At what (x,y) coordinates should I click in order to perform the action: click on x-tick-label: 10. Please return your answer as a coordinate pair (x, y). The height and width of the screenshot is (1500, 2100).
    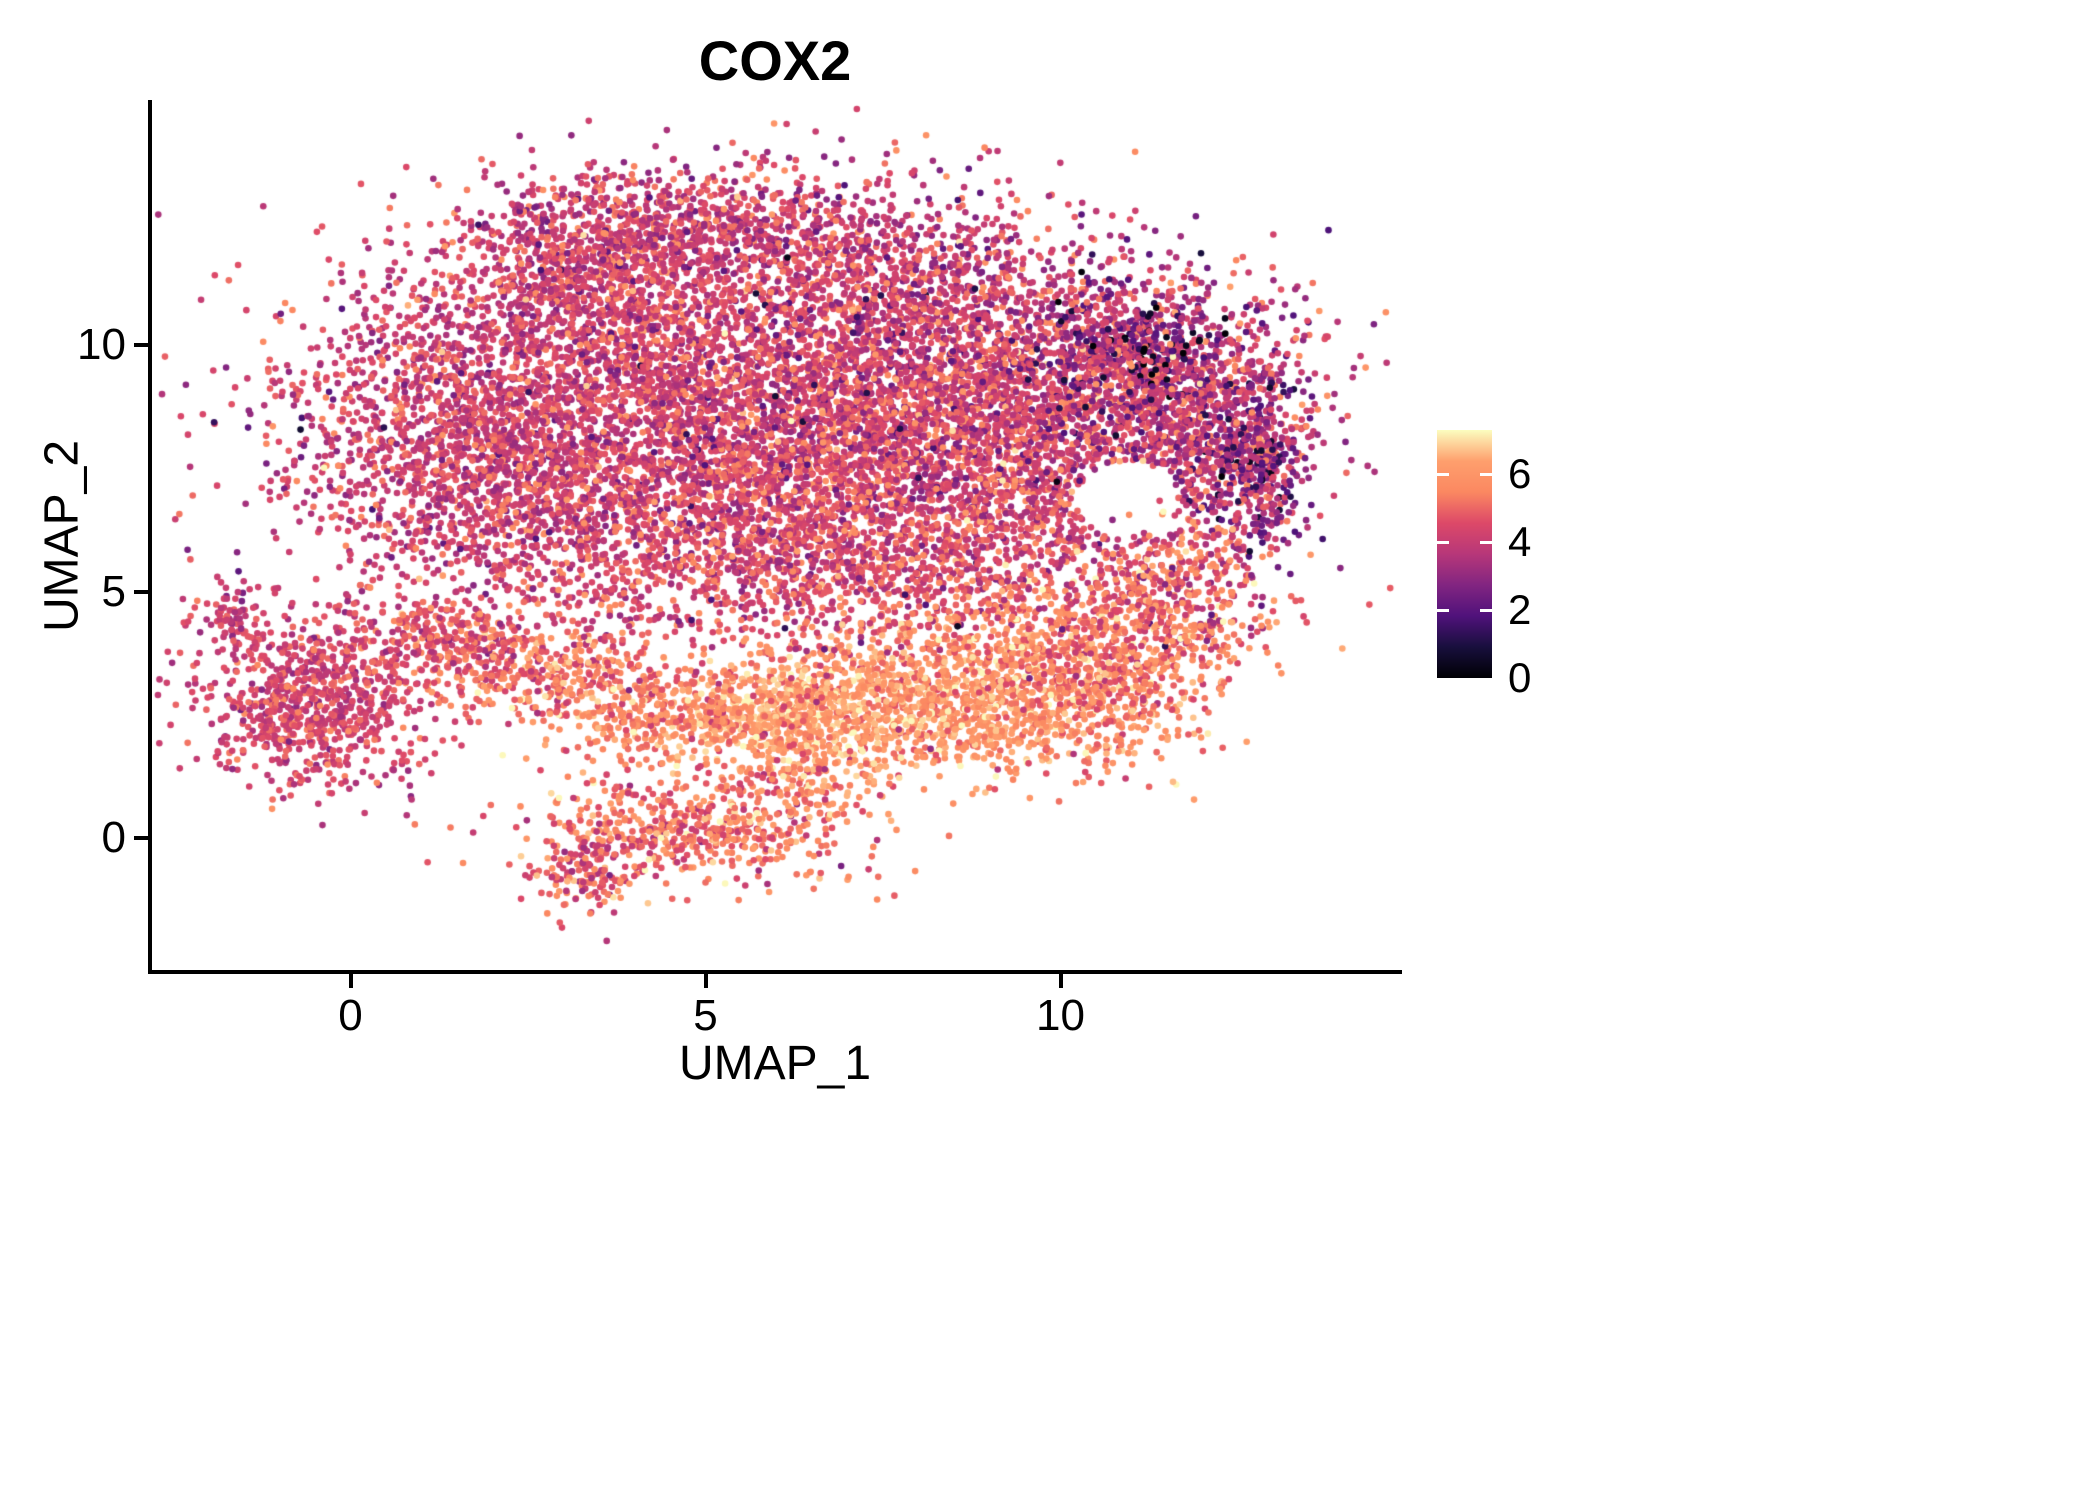
    Looking at the image, I should click on (1060, 1015).